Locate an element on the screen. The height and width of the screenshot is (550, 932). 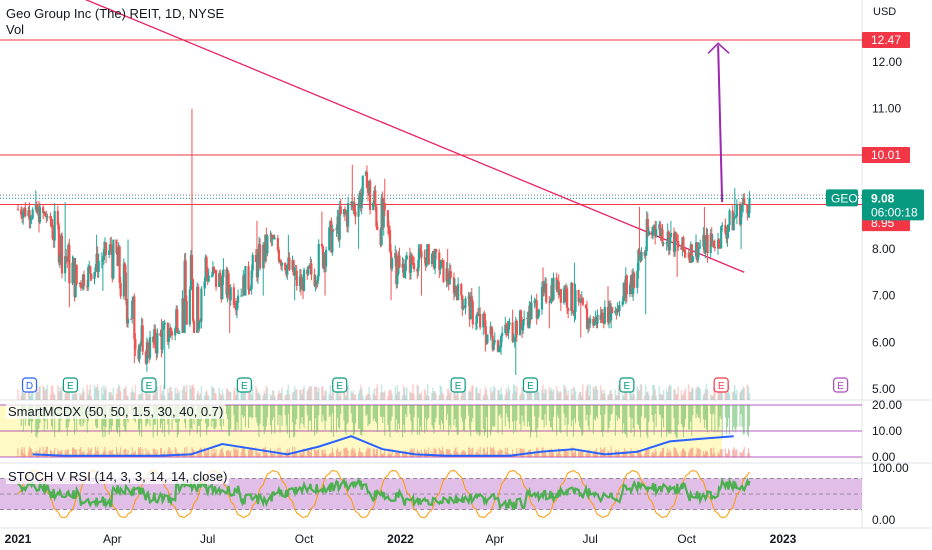
earnings-marker is located at coordinates (244, 385).